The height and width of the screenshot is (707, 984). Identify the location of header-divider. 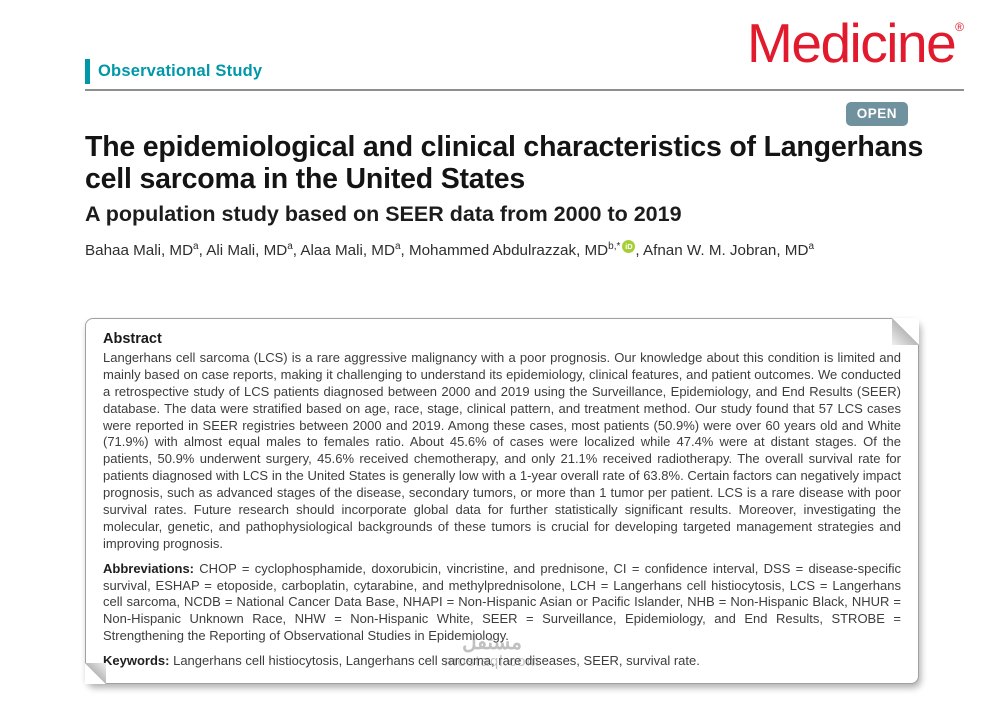
(524, 90).